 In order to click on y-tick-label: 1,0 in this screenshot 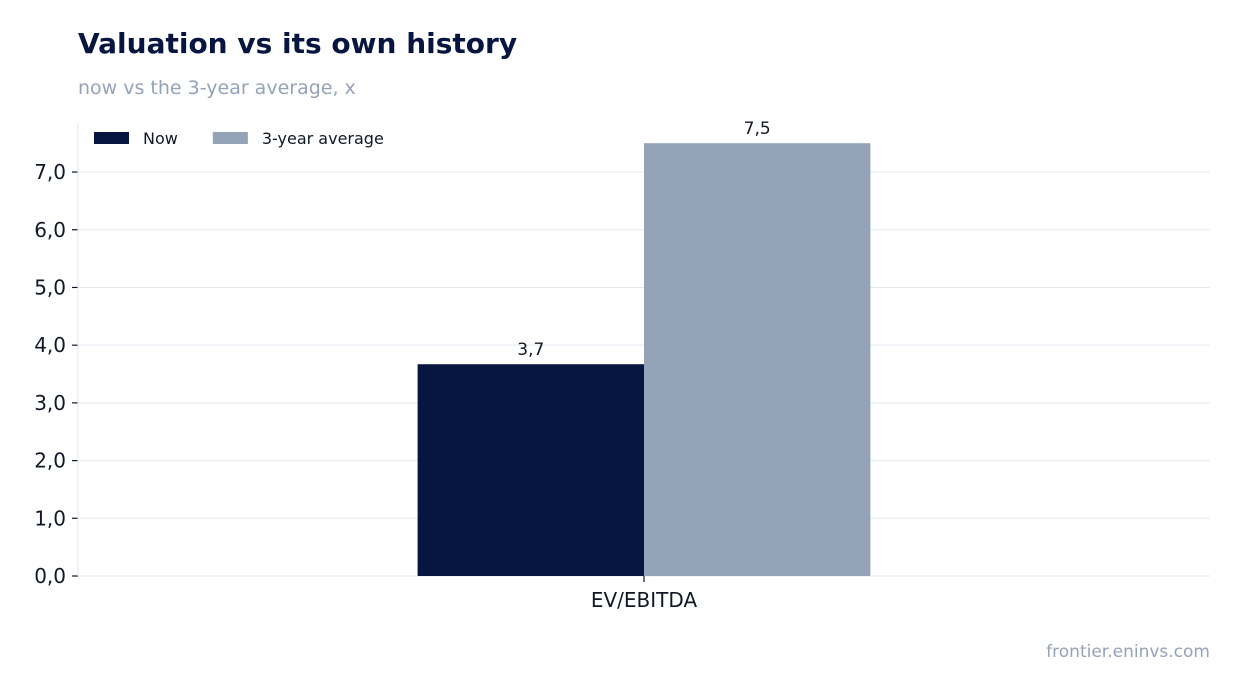, I will do `click(50, 518)`.